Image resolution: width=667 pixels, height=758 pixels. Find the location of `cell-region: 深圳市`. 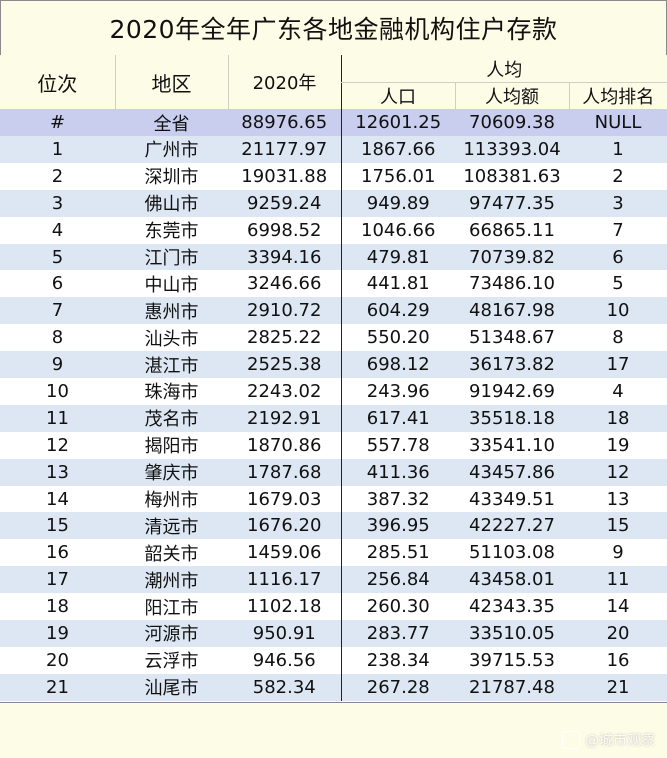

cell-region: 深圳市 is located at coordinates (171, 176).